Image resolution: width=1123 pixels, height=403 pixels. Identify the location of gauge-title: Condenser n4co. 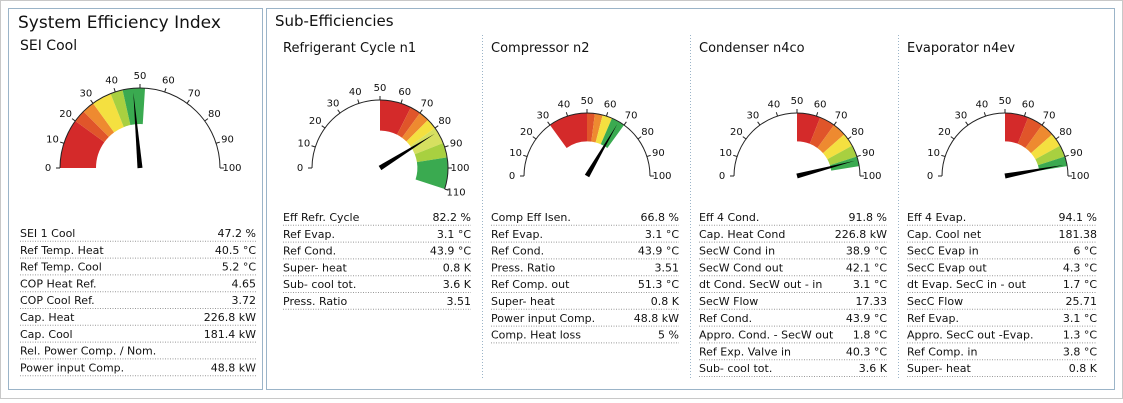
(752, 48).